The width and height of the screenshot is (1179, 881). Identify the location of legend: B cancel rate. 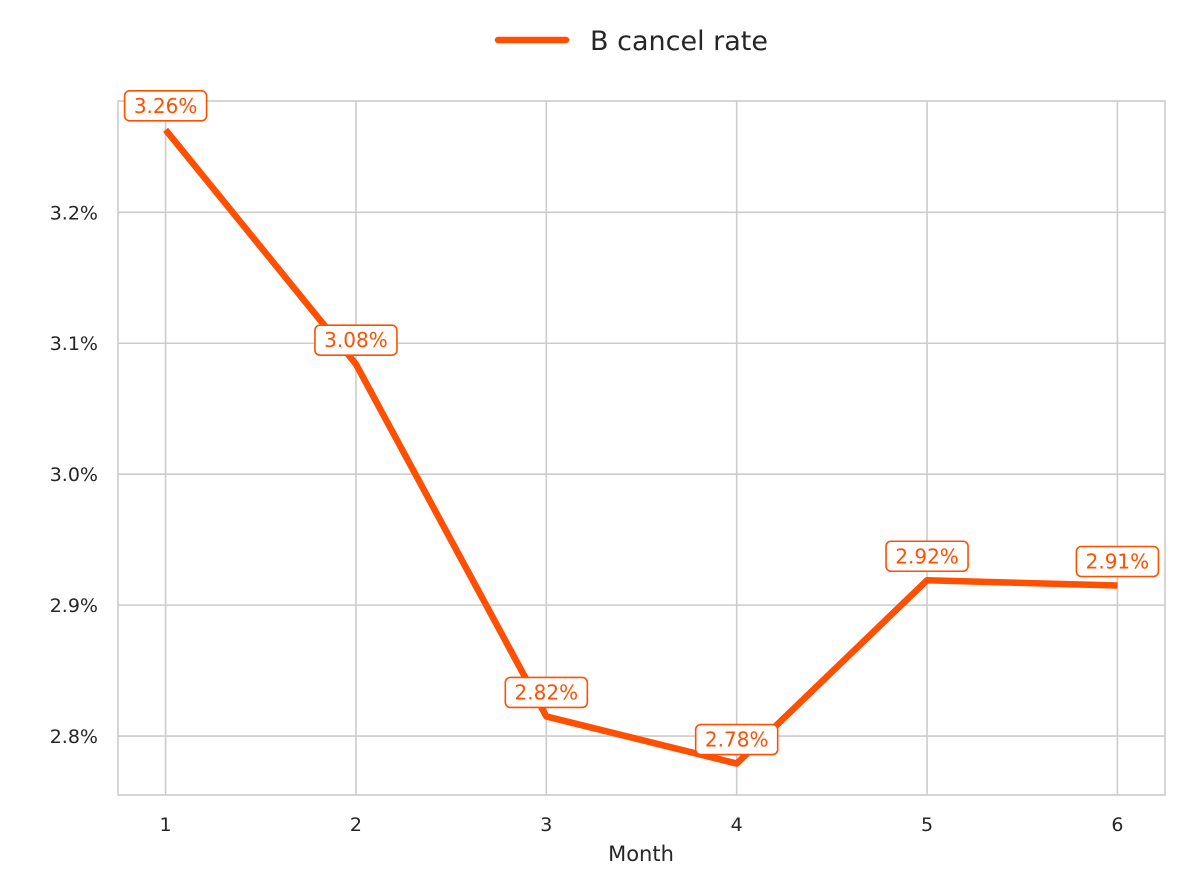
(631, 41).